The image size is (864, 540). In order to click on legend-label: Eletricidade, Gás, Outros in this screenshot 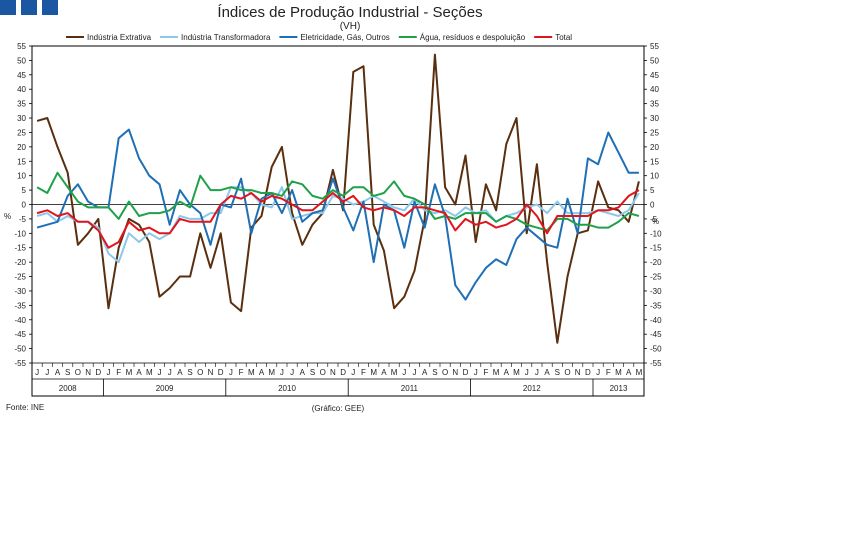, I will do `click(344, 37)`.